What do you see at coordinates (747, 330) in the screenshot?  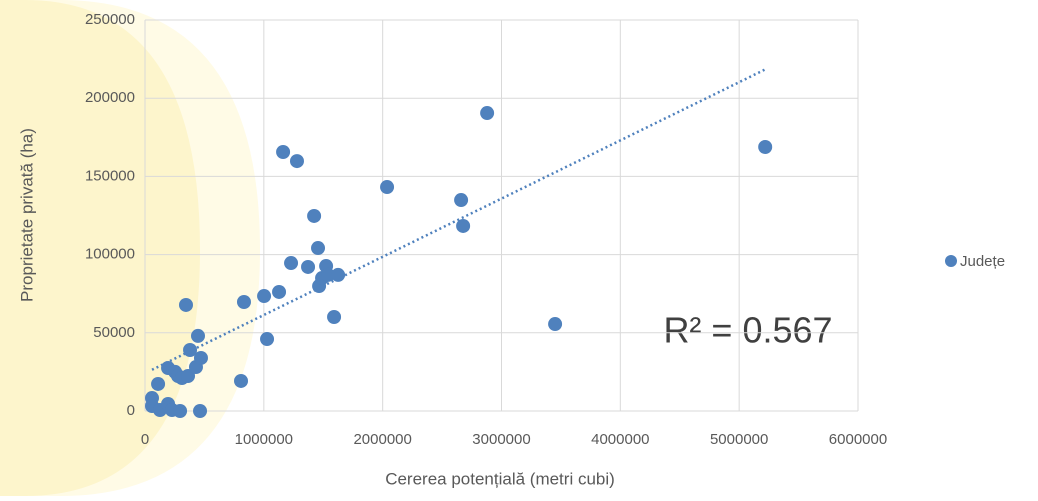 I see `annotation: R² = 0.567` at bounding box center [747, 330].